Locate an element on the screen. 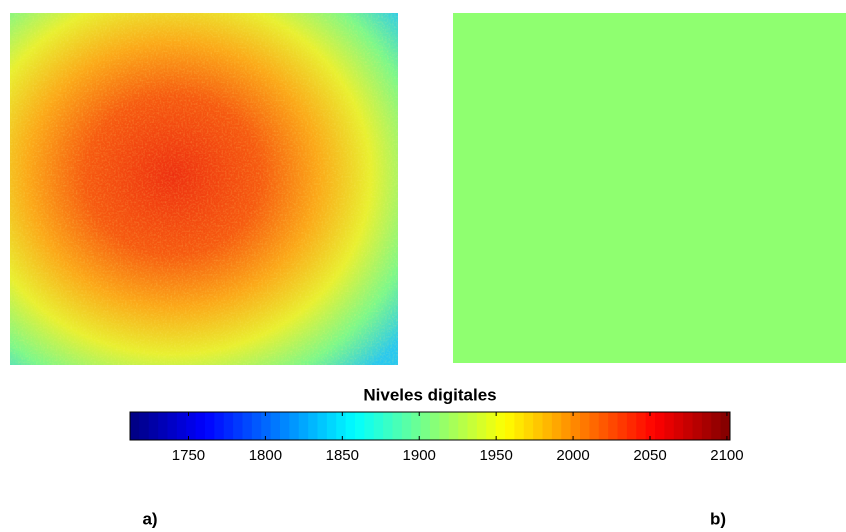 The image size is (846, 532). colorbar-frame is located at coordinates (430, 426).